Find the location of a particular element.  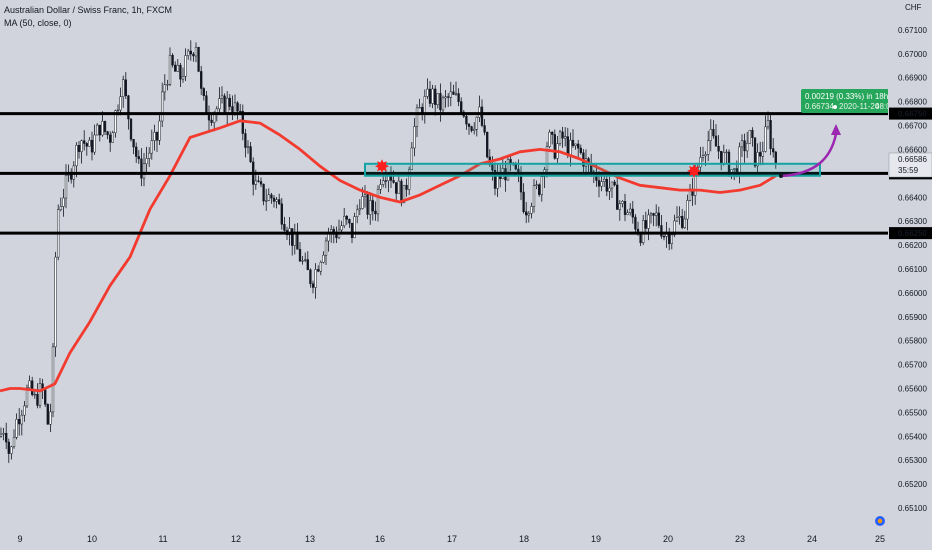

support-zone-rect is located at coordinates (592, 169).